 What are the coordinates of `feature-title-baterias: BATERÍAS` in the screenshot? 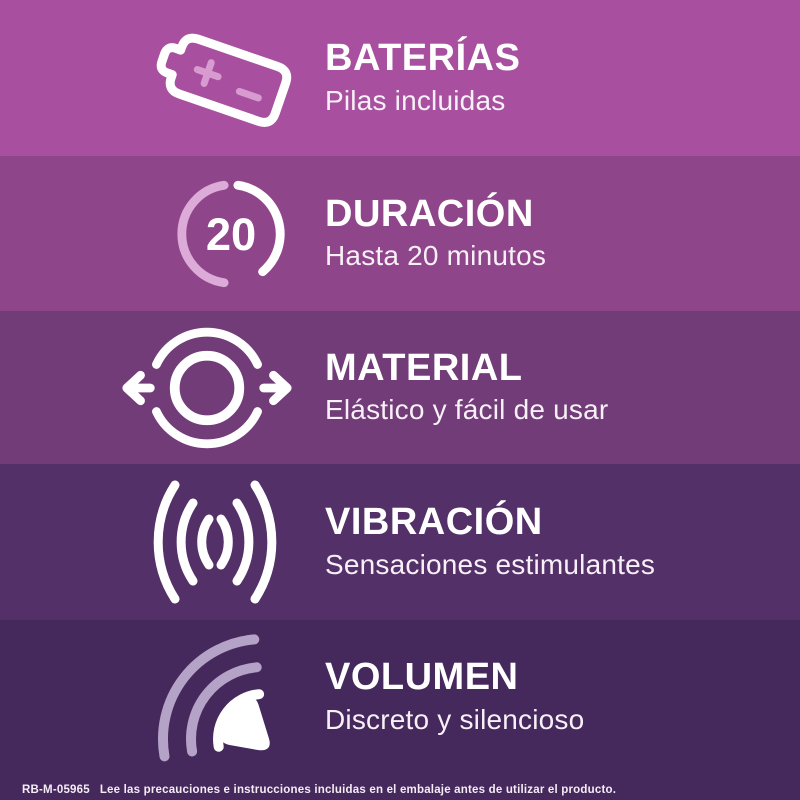 It's located at (423, 58).